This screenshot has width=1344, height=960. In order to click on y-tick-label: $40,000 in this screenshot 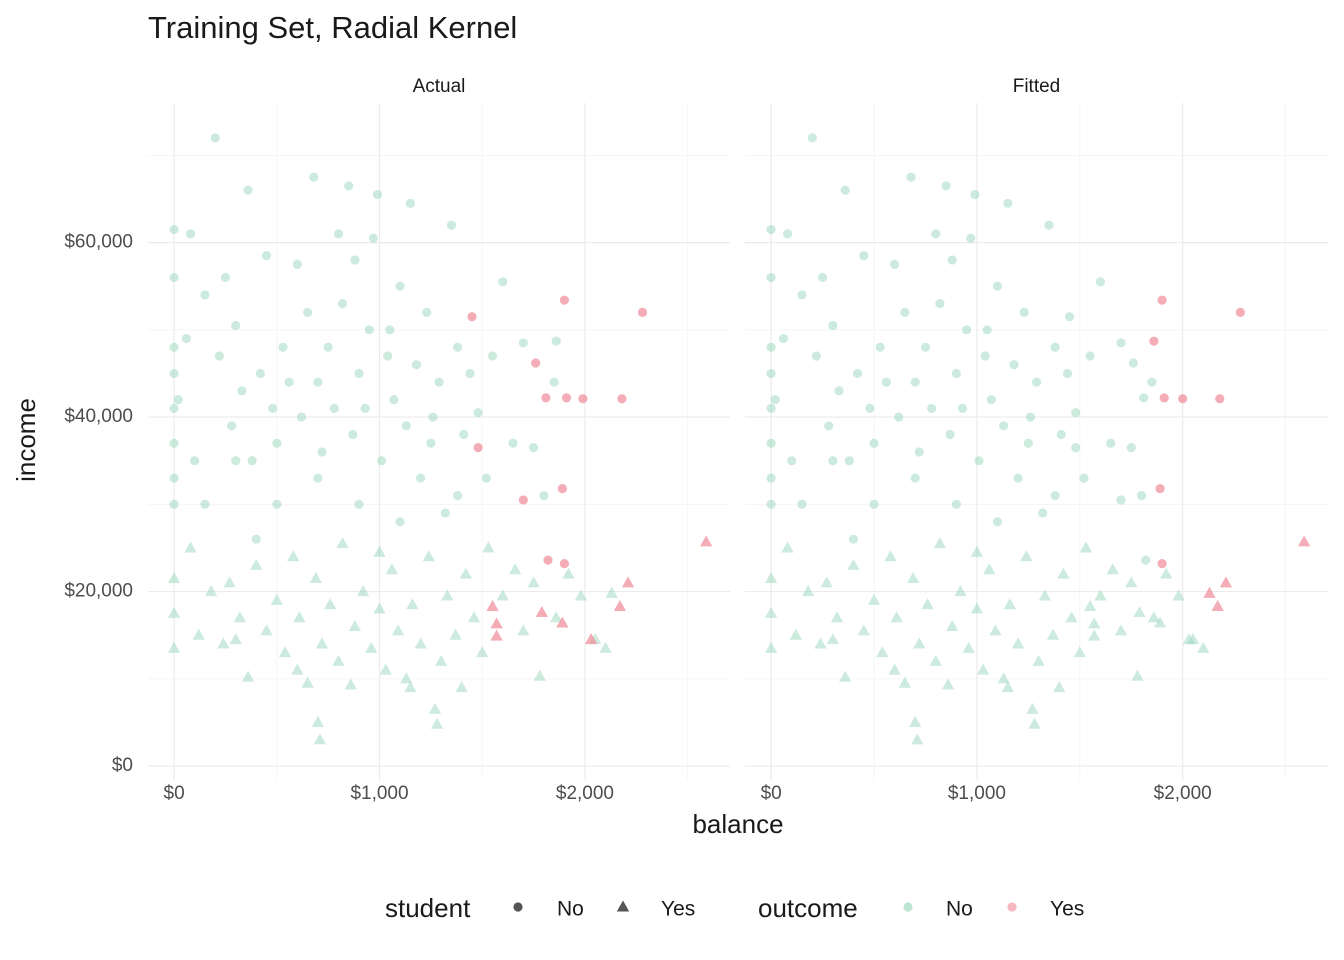, I will do `click(98, 416)`.